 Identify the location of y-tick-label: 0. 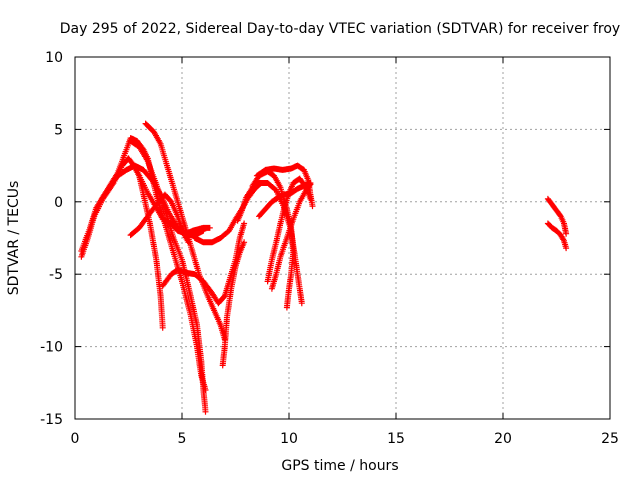
(58, 203).